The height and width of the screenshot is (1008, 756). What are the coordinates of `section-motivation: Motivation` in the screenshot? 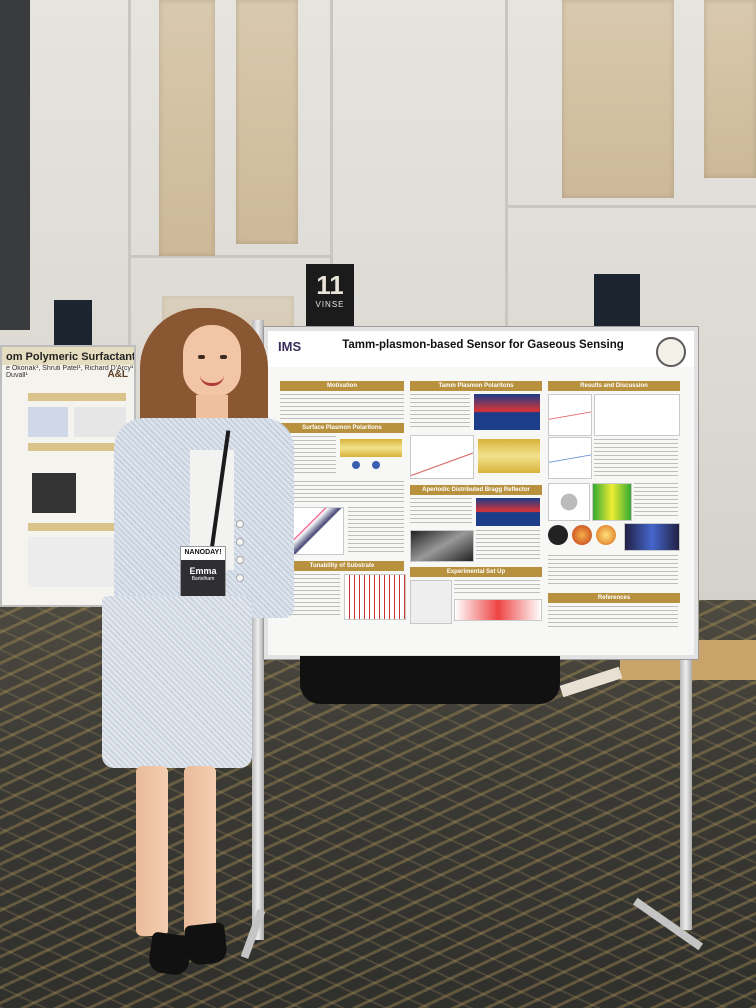 It's located at (342, 386).